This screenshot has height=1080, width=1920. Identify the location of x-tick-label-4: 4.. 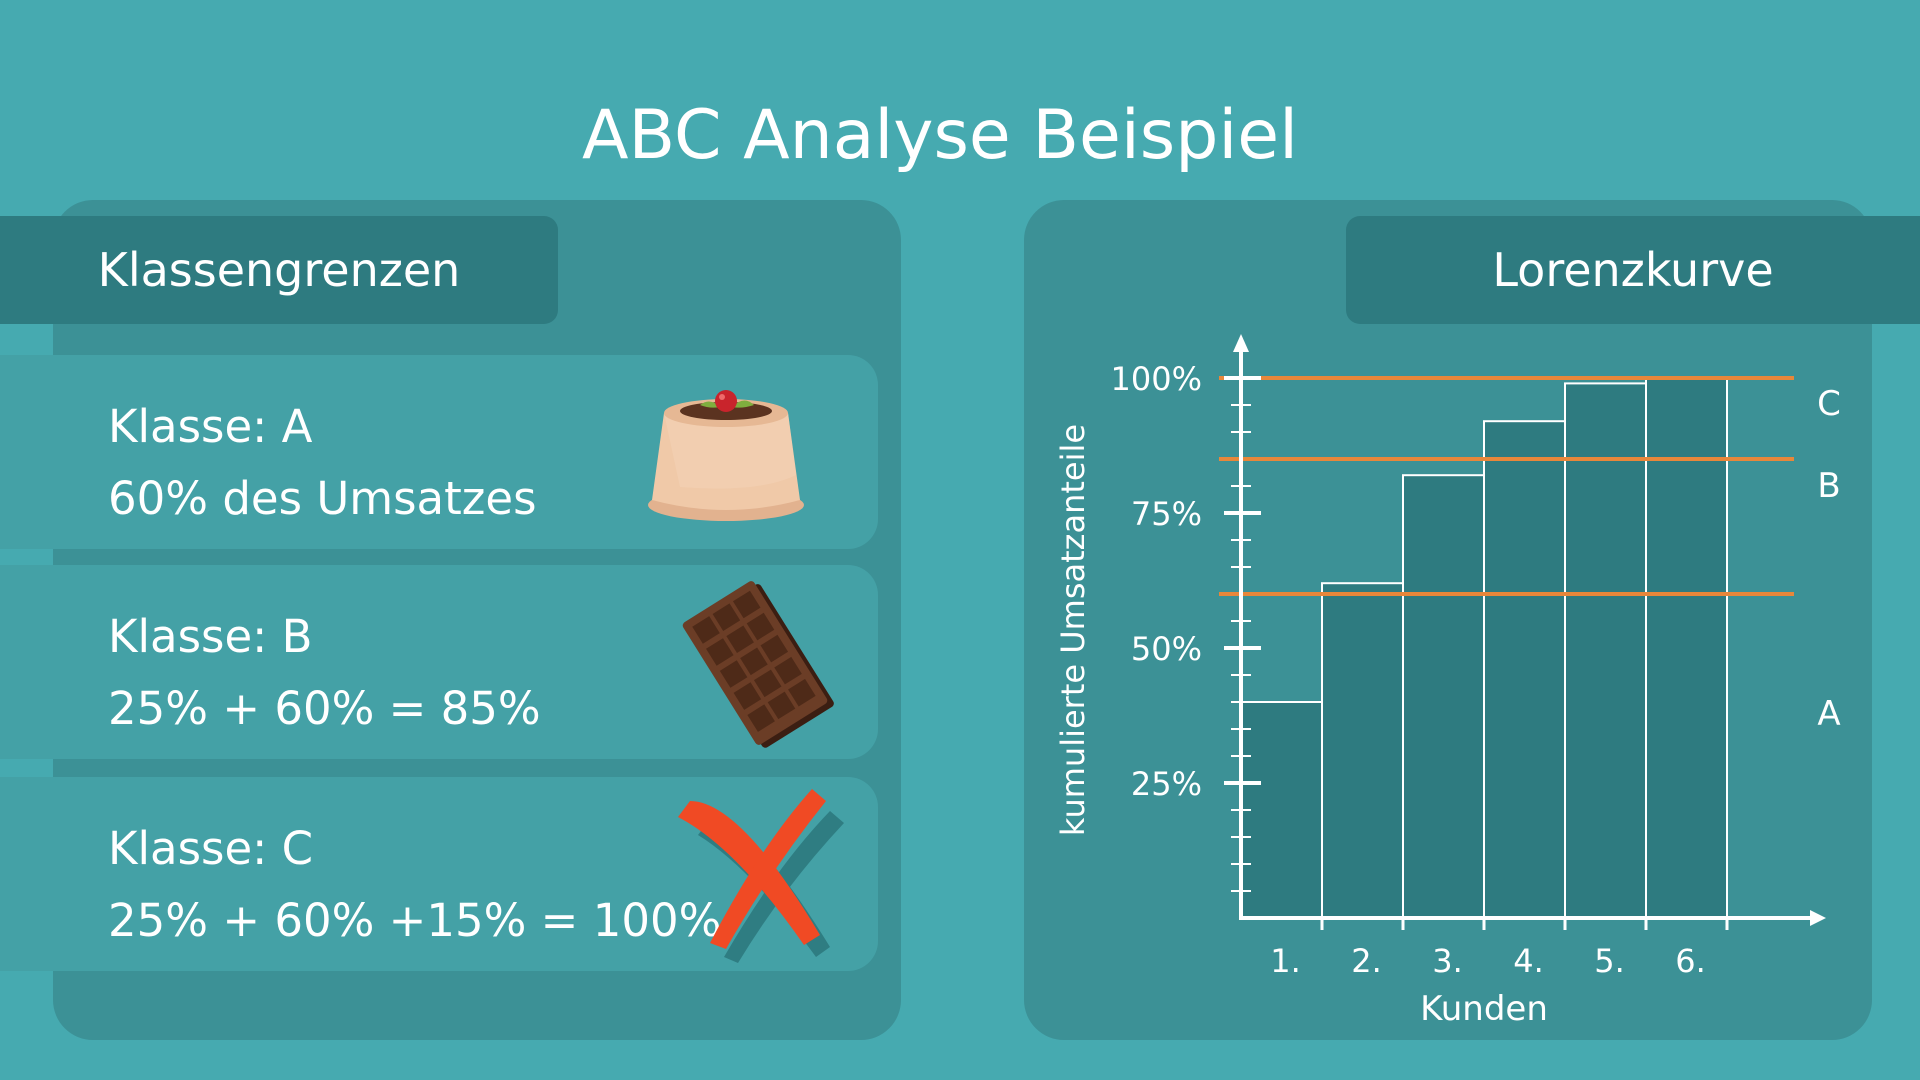
(1528, 961).